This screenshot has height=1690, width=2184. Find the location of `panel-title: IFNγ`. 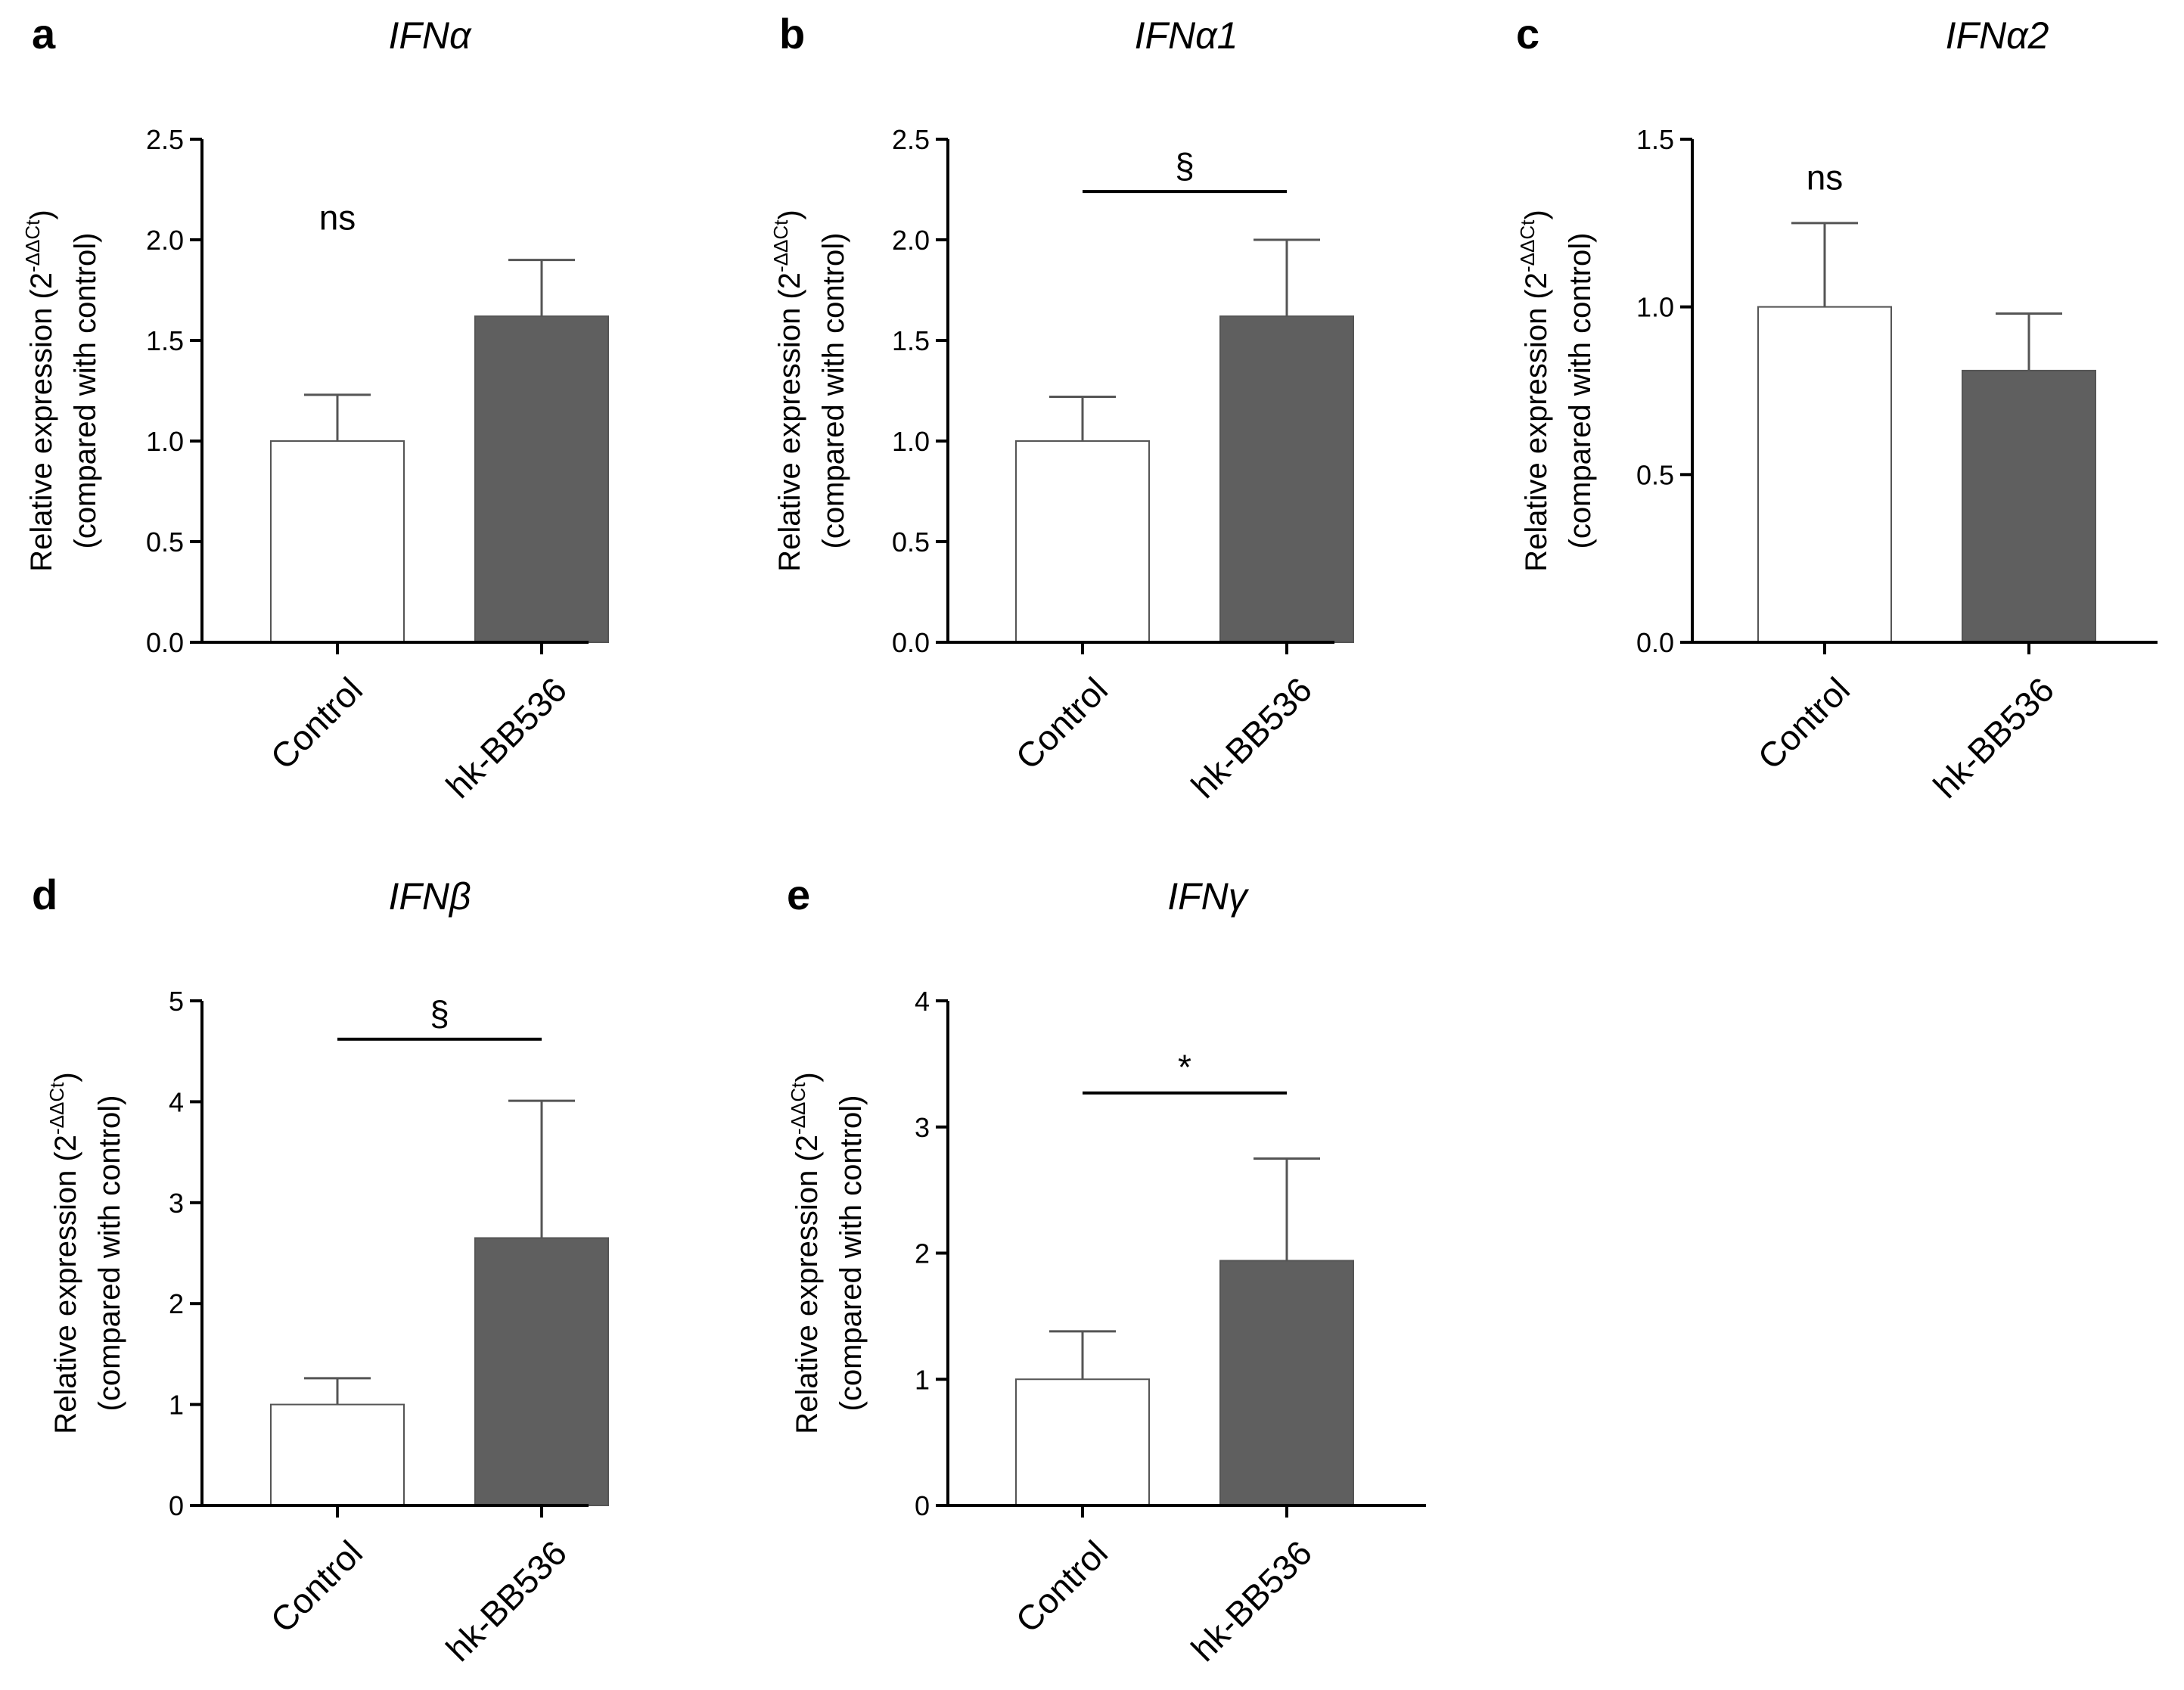

panel-title: IFNγ is located at coordinates (1208, 896).